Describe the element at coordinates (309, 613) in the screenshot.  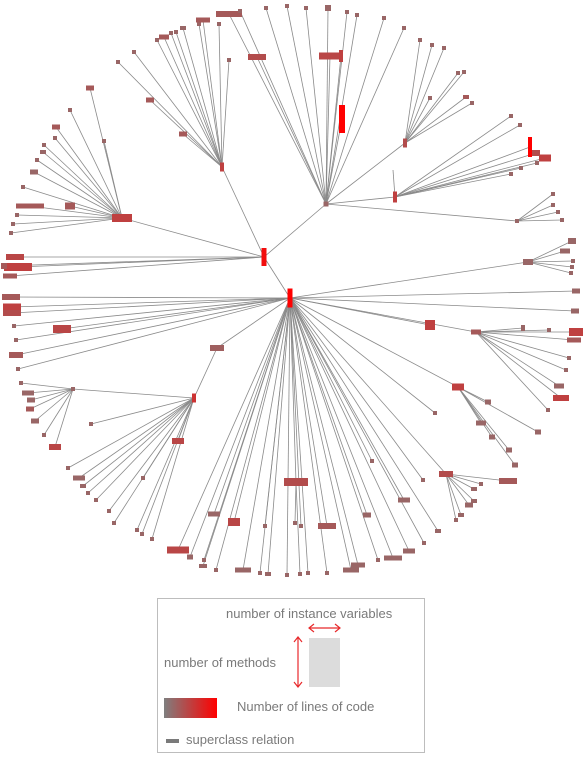
I see `legend-instance-variables-label: number of instance variables` at that location.